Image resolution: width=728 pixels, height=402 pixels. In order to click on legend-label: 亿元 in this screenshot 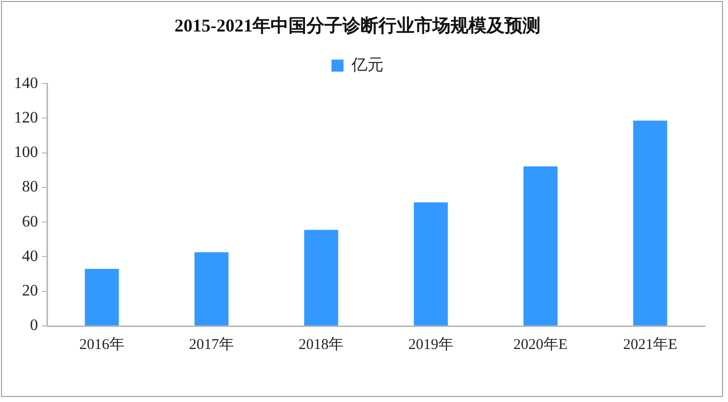, I will do `click(367, 65)`.